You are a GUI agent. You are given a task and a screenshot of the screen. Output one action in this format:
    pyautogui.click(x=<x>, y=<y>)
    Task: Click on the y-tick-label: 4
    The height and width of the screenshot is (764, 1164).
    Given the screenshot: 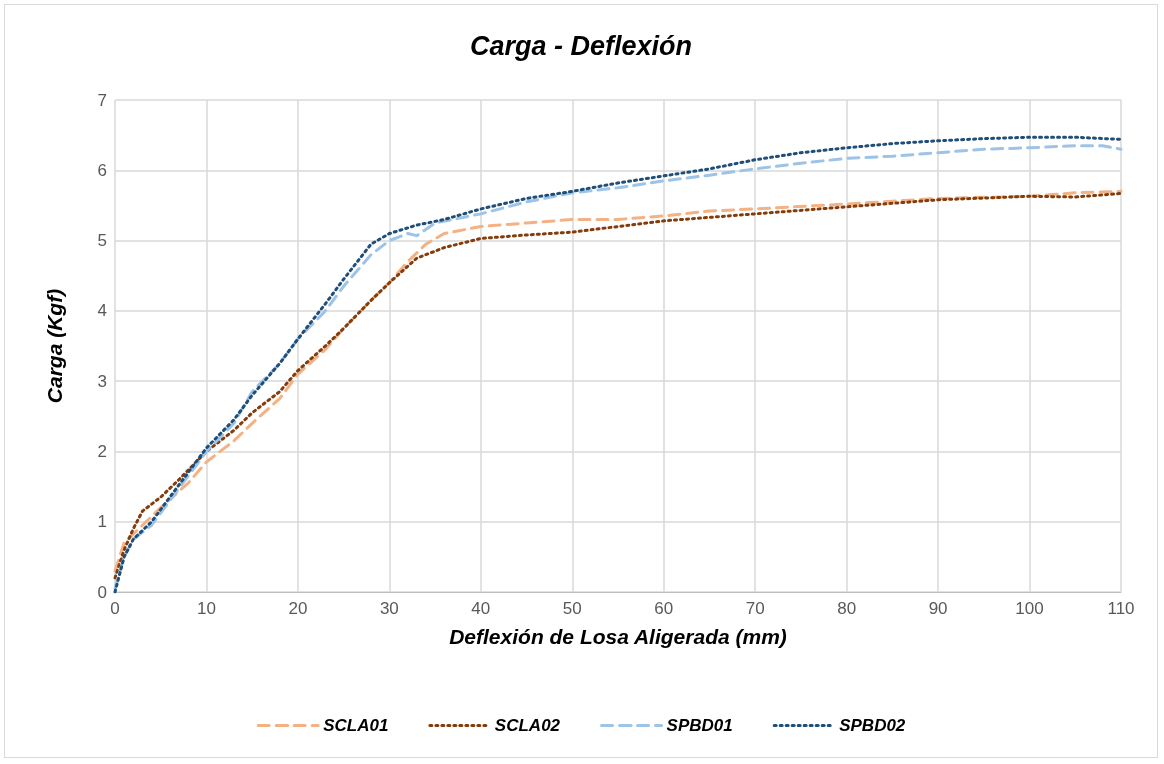 What is the action you would take?
    pyautogui.click(x=102, y=311)
    